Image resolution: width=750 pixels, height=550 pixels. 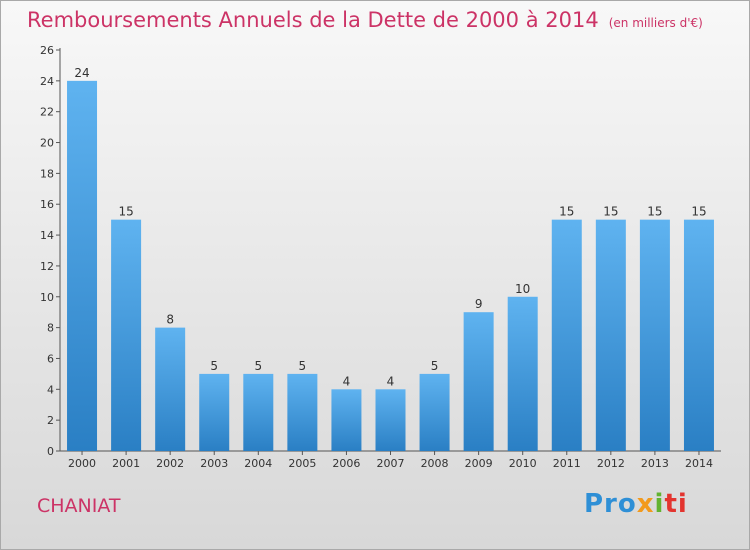 What do you see at coordinates (391, 463) in the screenshot?
I see `x-tick-label: 2007` at bounding box center [391, 463].